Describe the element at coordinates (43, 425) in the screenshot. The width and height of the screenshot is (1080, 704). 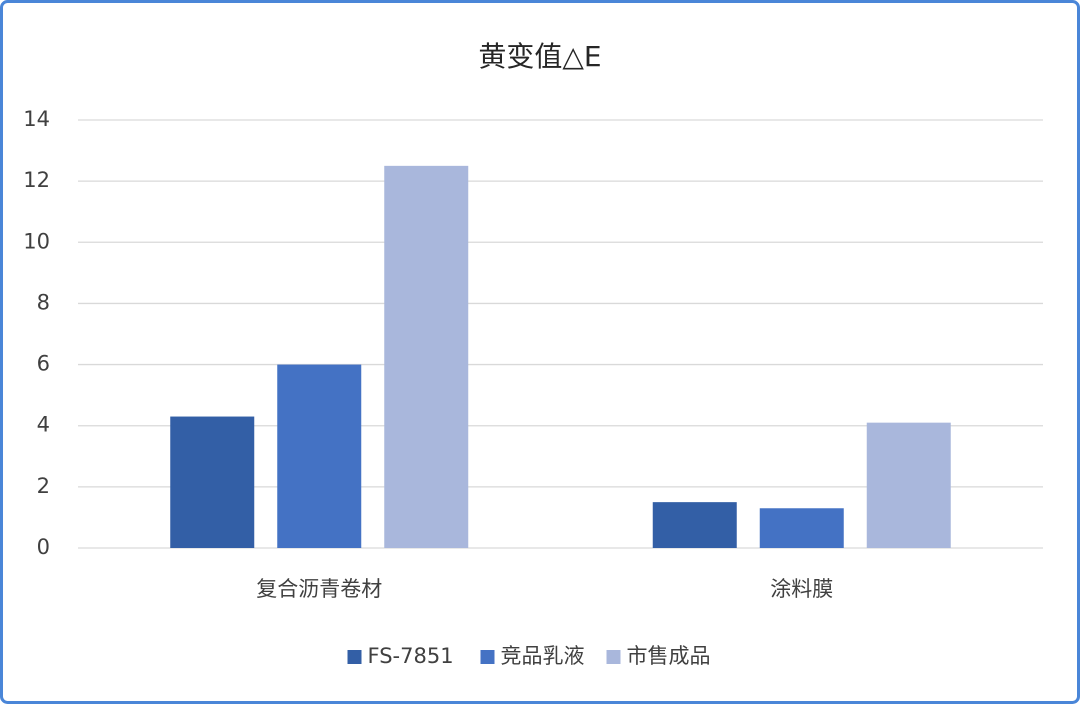
I see `y-tick-label: 4` at that location.